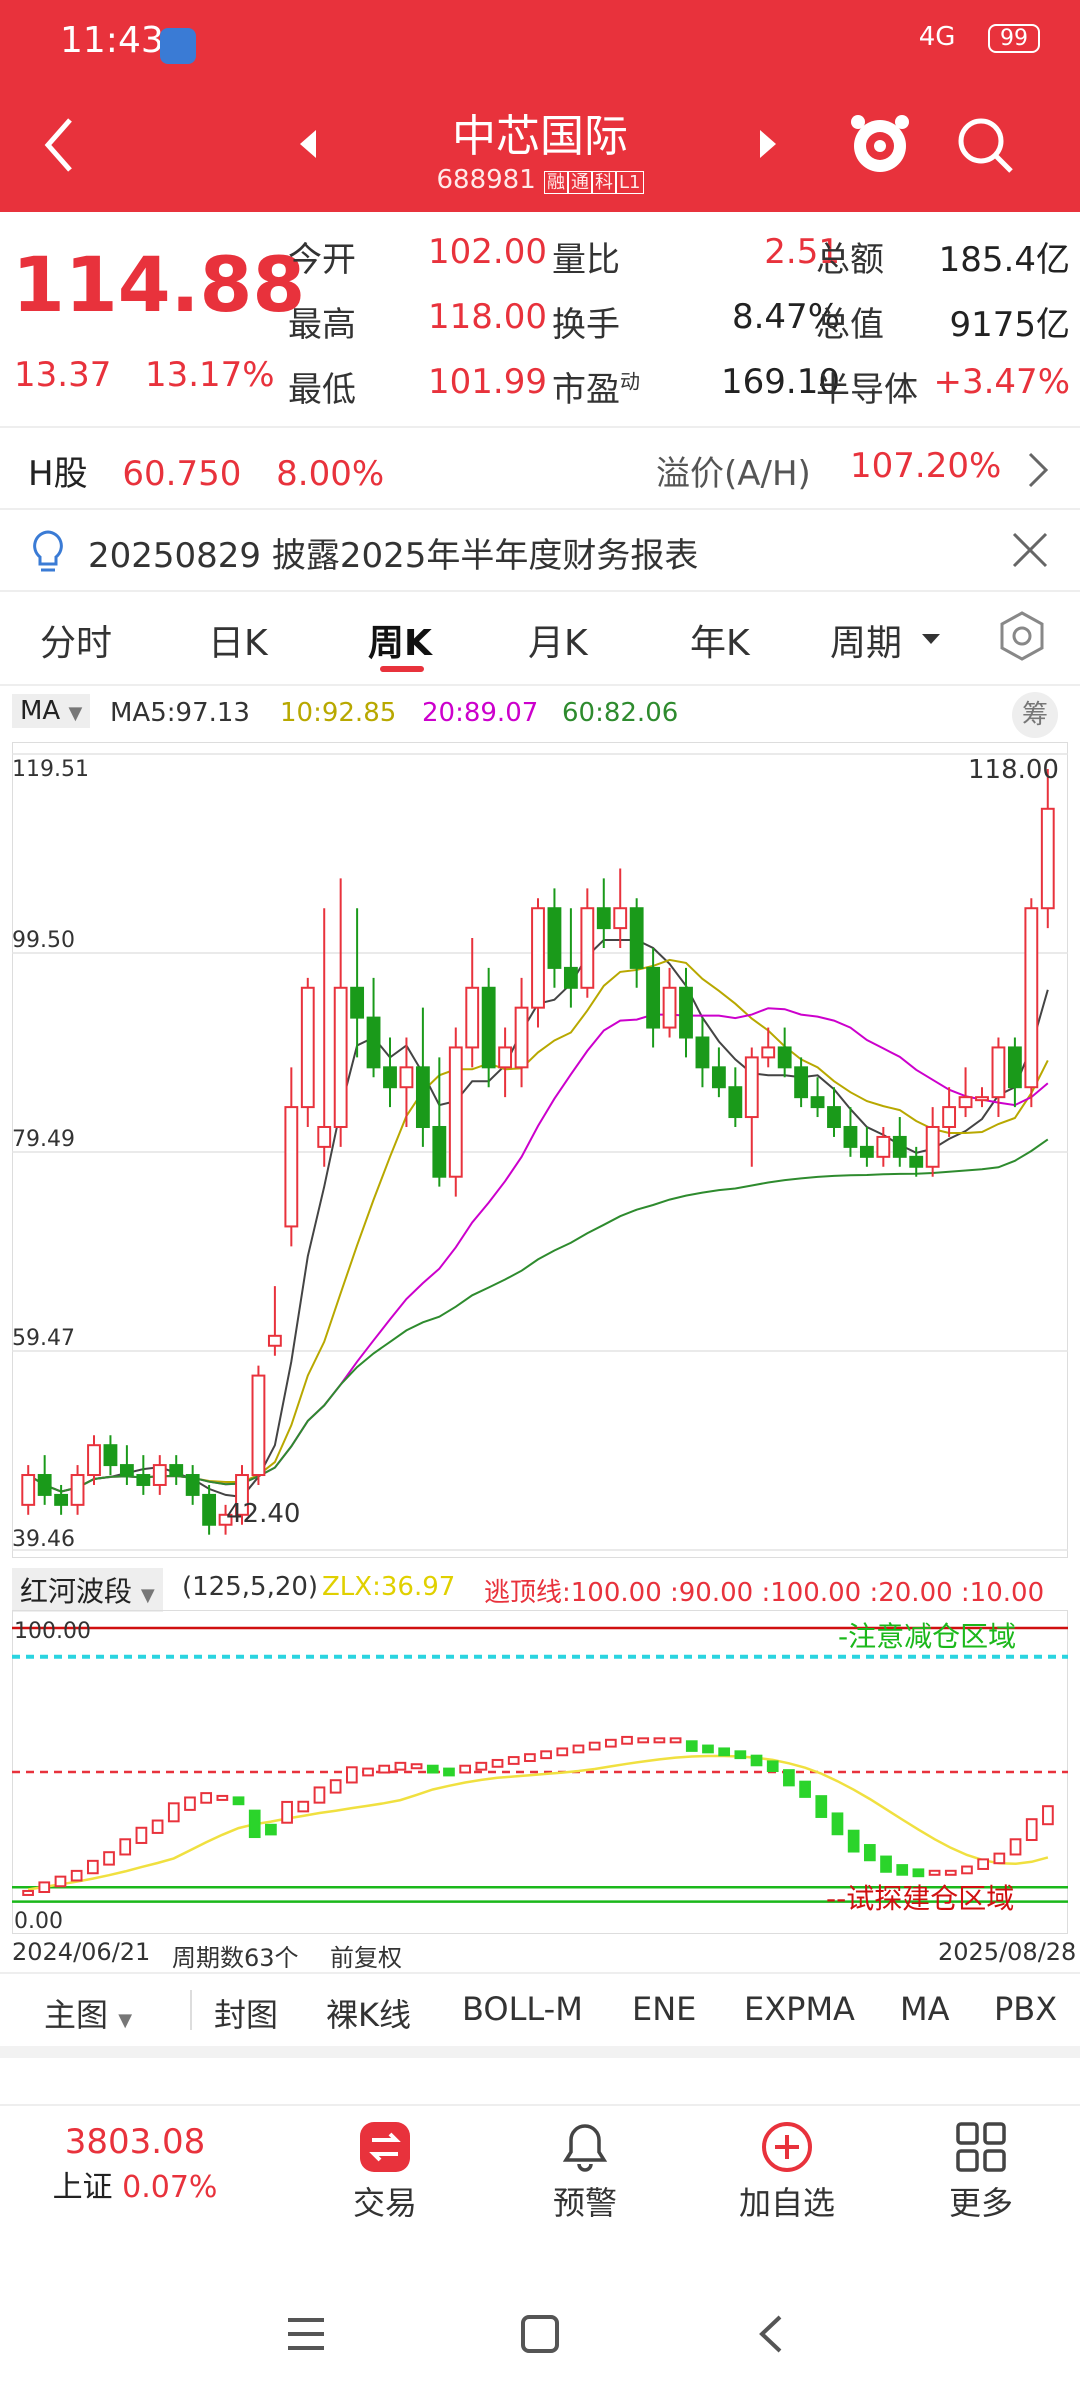 The image size is (1080, 2400). I want to click on y-tick-label: 99.50, so click(43, 940).